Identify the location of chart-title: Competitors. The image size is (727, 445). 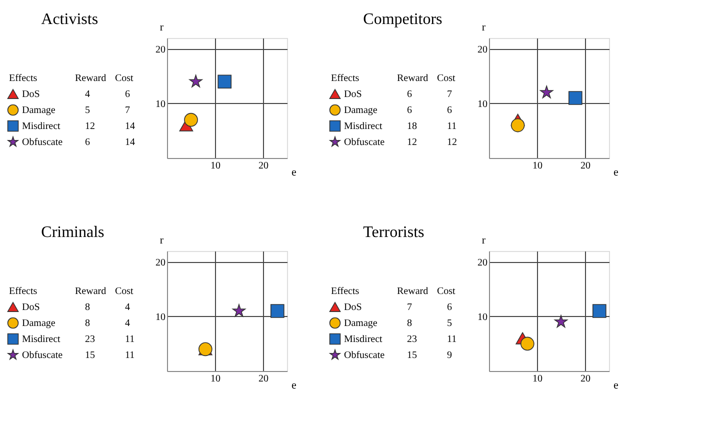
(402, 19).